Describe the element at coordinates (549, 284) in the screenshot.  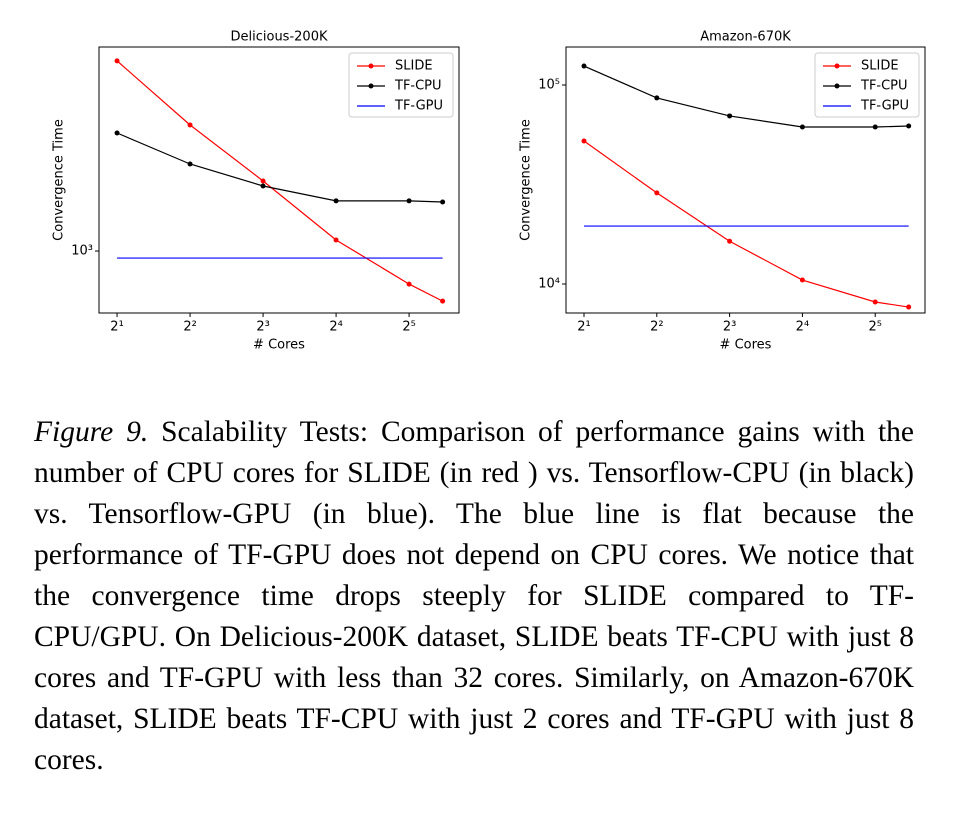
I see `y-tick-label: 10⁴` at that location.